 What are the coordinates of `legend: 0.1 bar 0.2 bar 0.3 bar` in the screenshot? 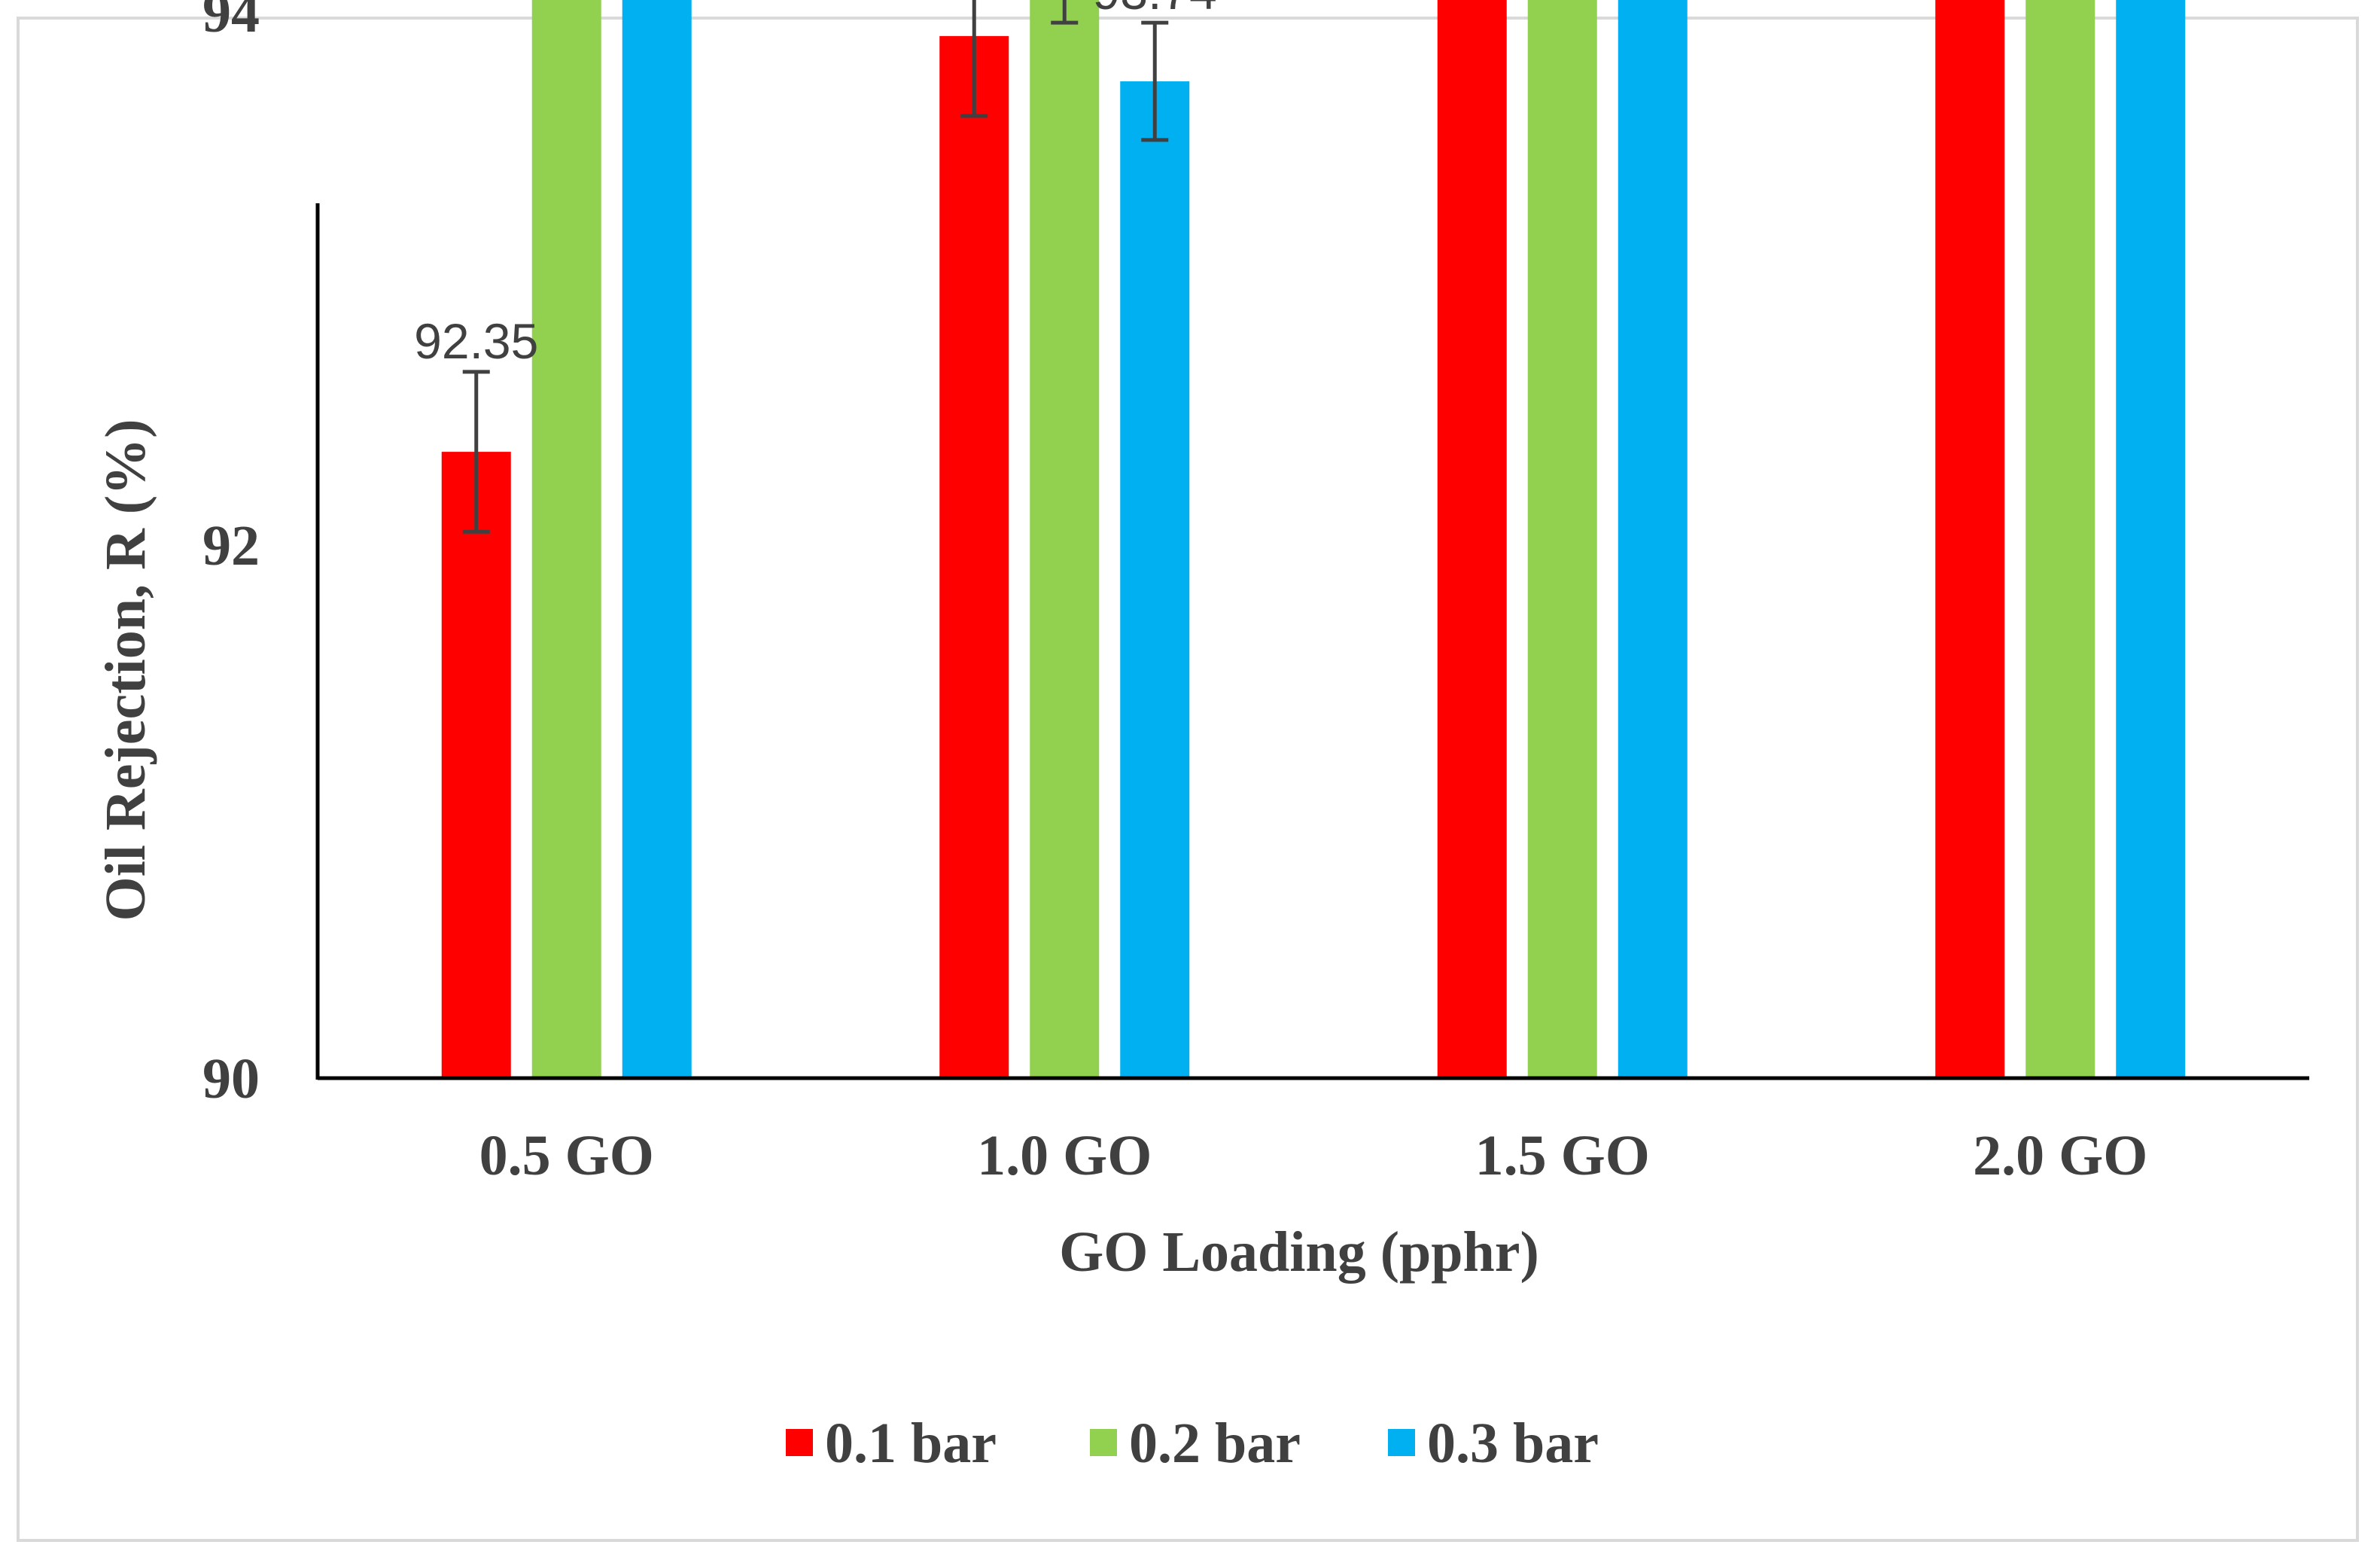 It's located at (1192, 1443).